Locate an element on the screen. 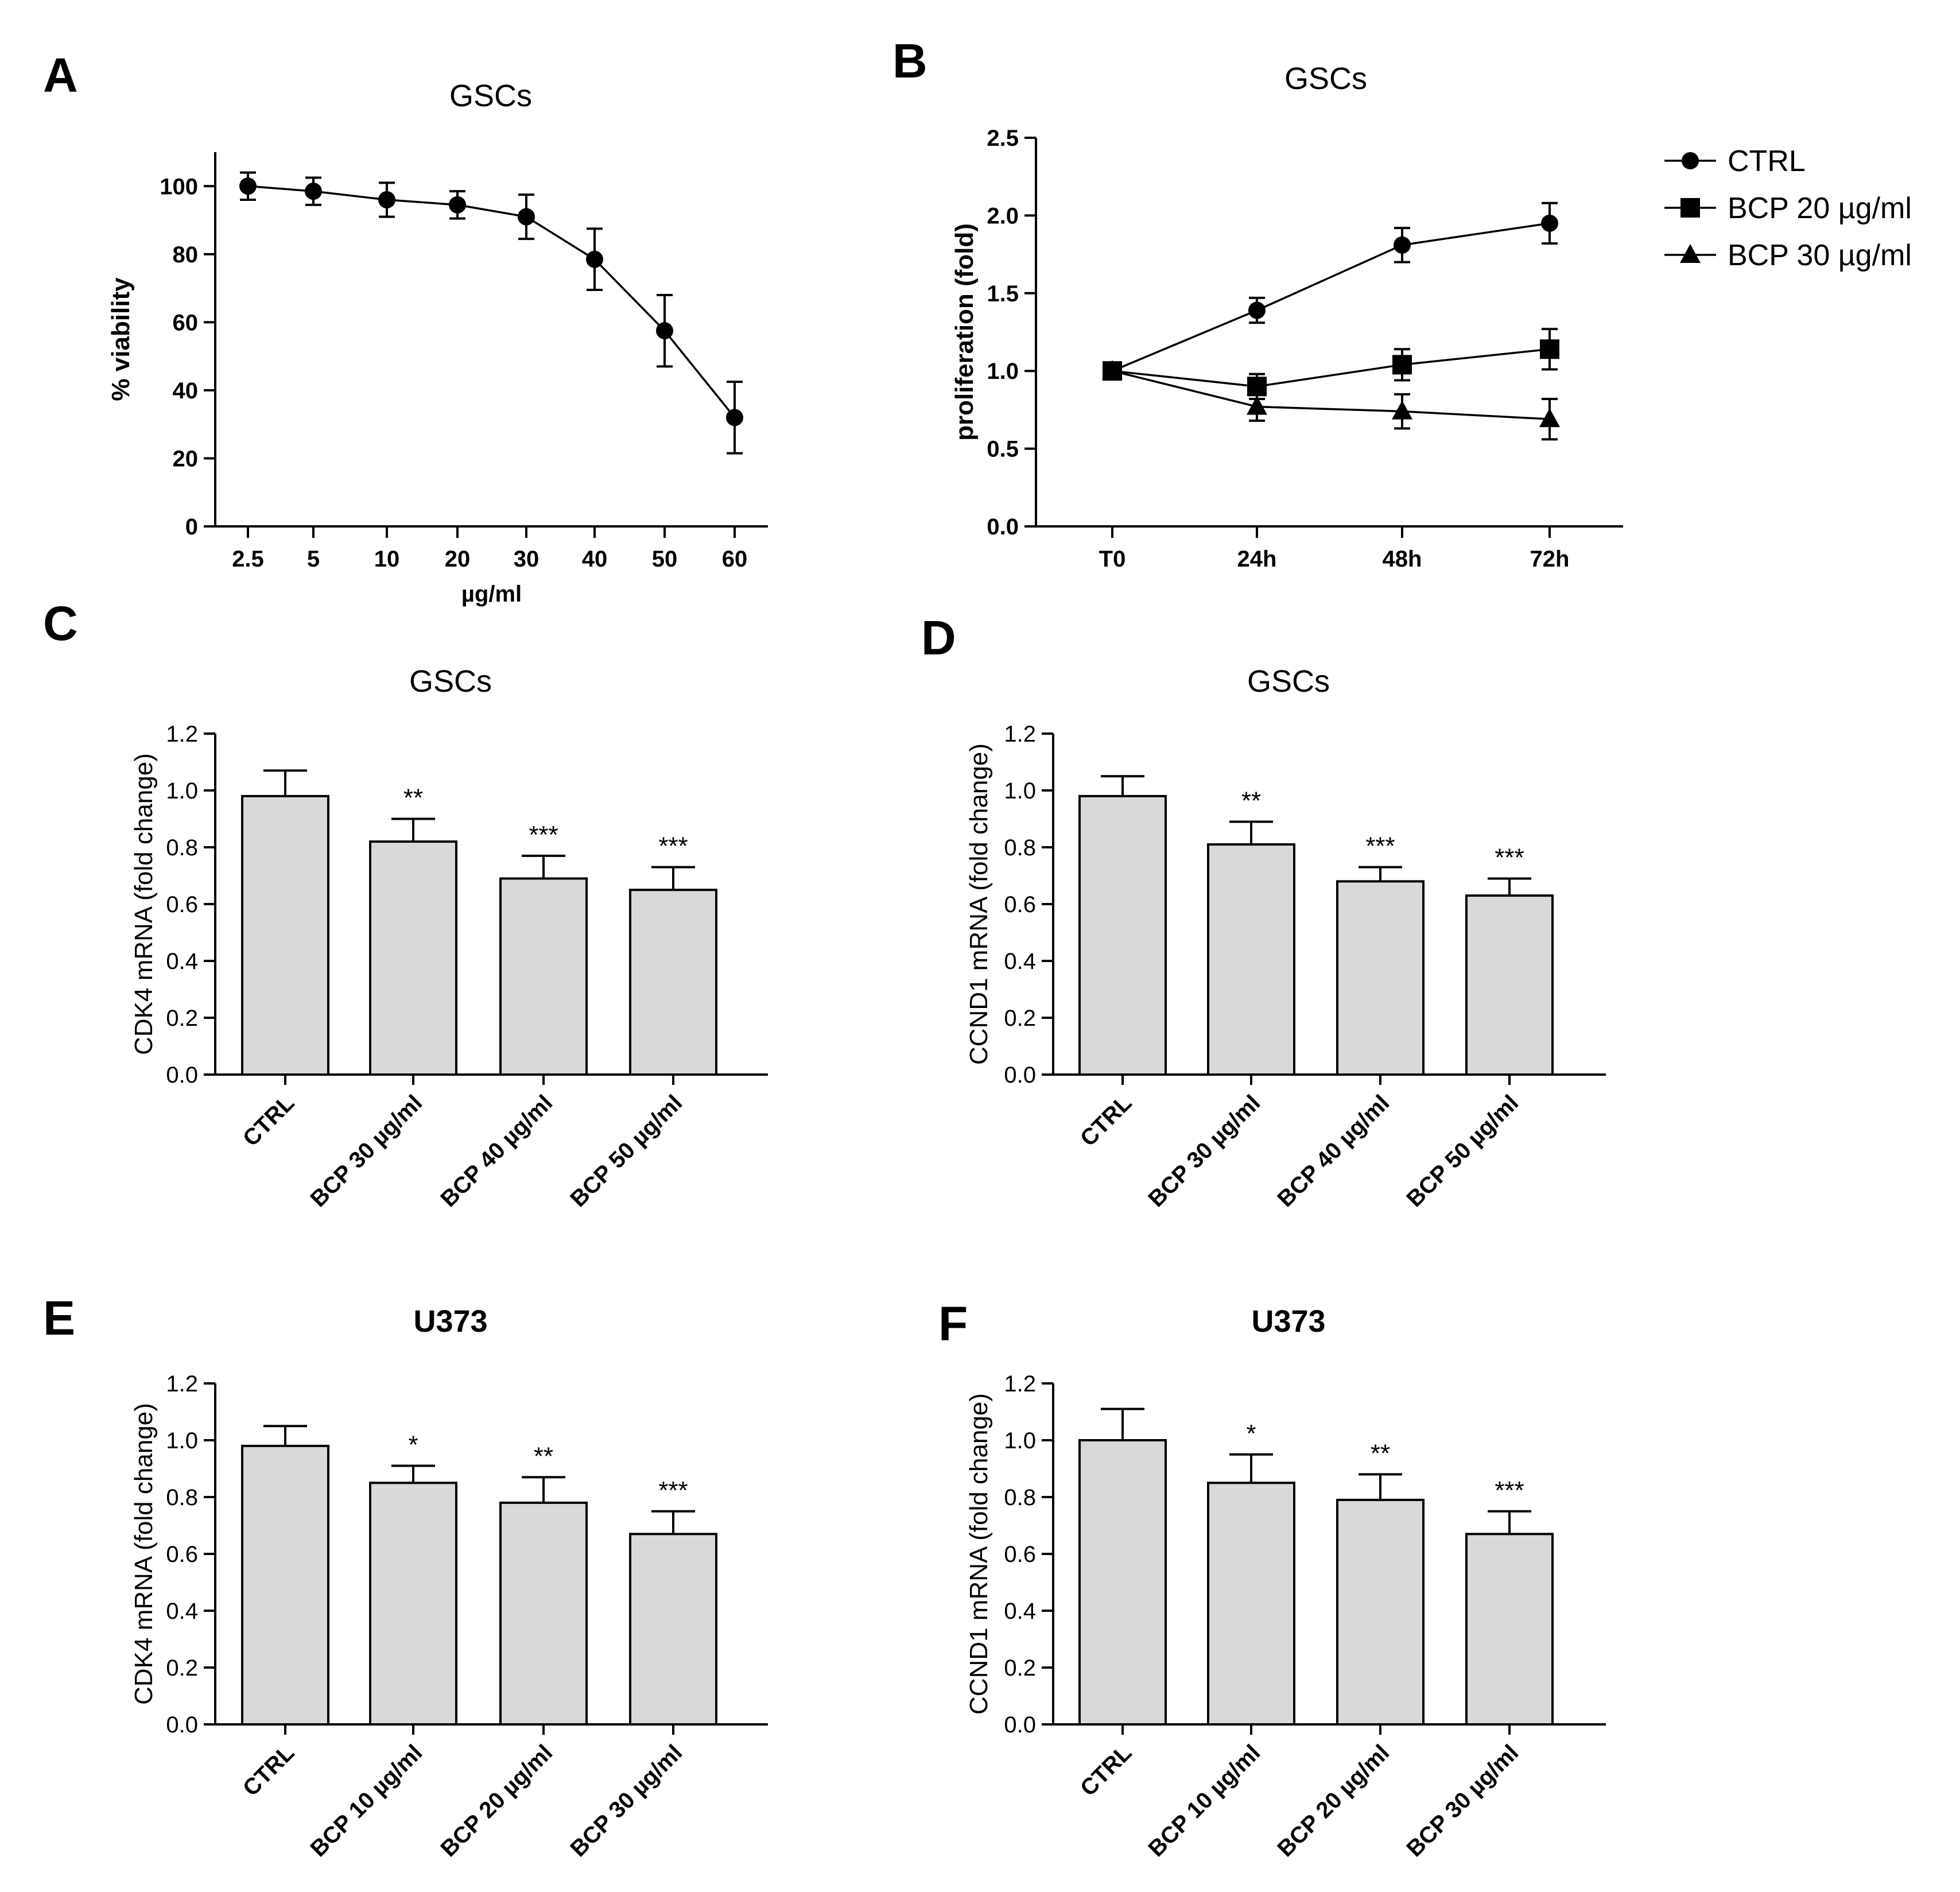 This screenshot has width=1960, height=1892. x-tick-label: T0 is located at coordinates (1112, 559).